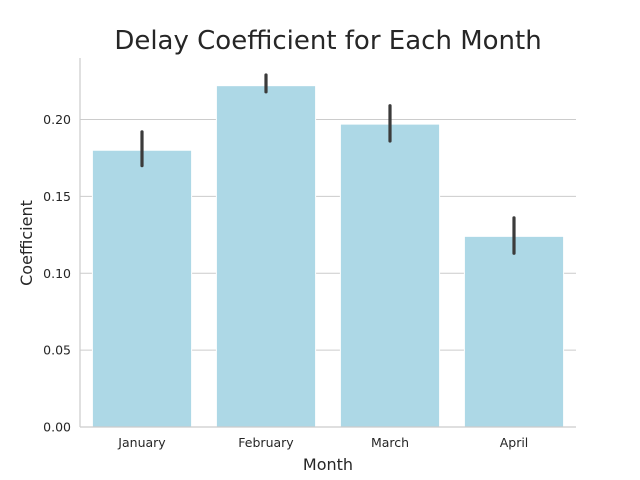 This screenshot has height=480, width=640. What do you see at coordinates (390, 275) in the screenshot?
I see `bar-march` at bounding box center [390, 275].